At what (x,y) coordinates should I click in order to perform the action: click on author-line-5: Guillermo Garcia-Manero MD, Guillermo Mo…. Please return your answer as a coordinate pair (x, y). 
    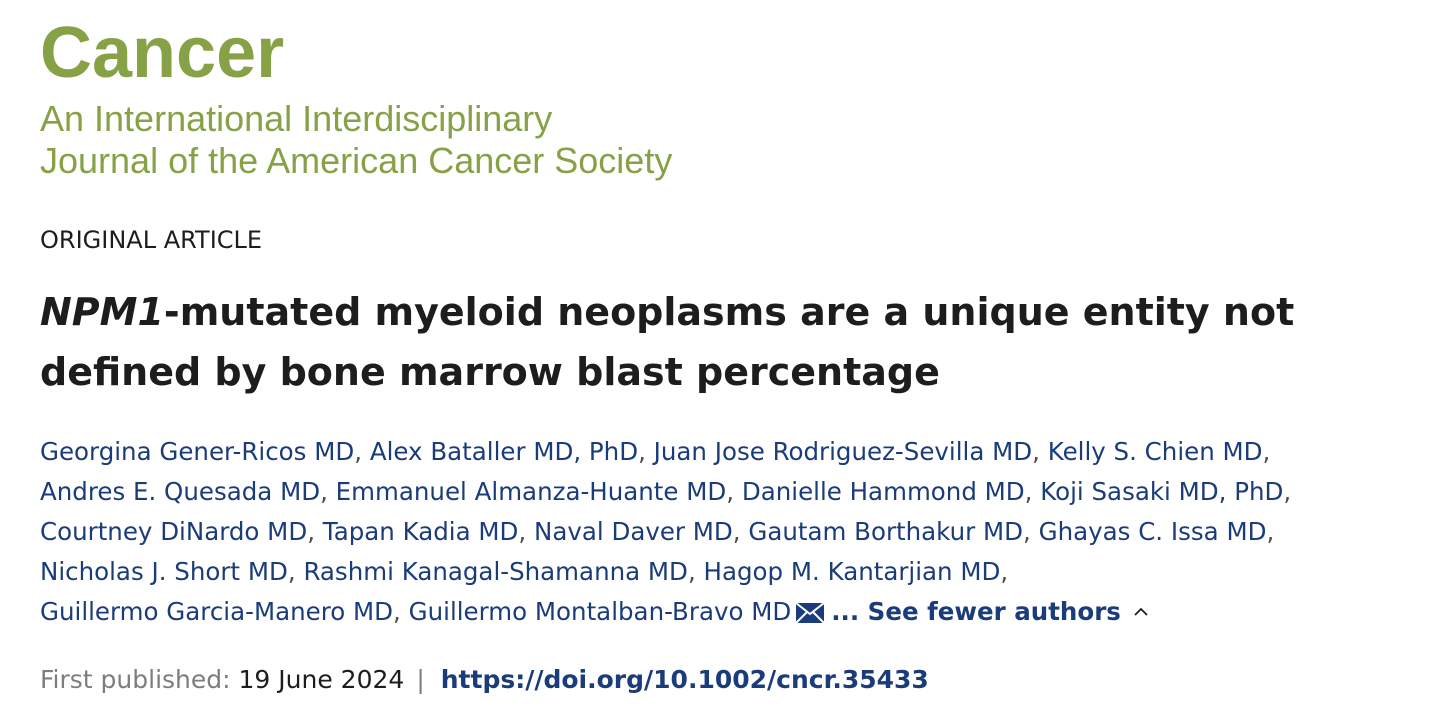
    Looking at the image, I should click on (725, 612).